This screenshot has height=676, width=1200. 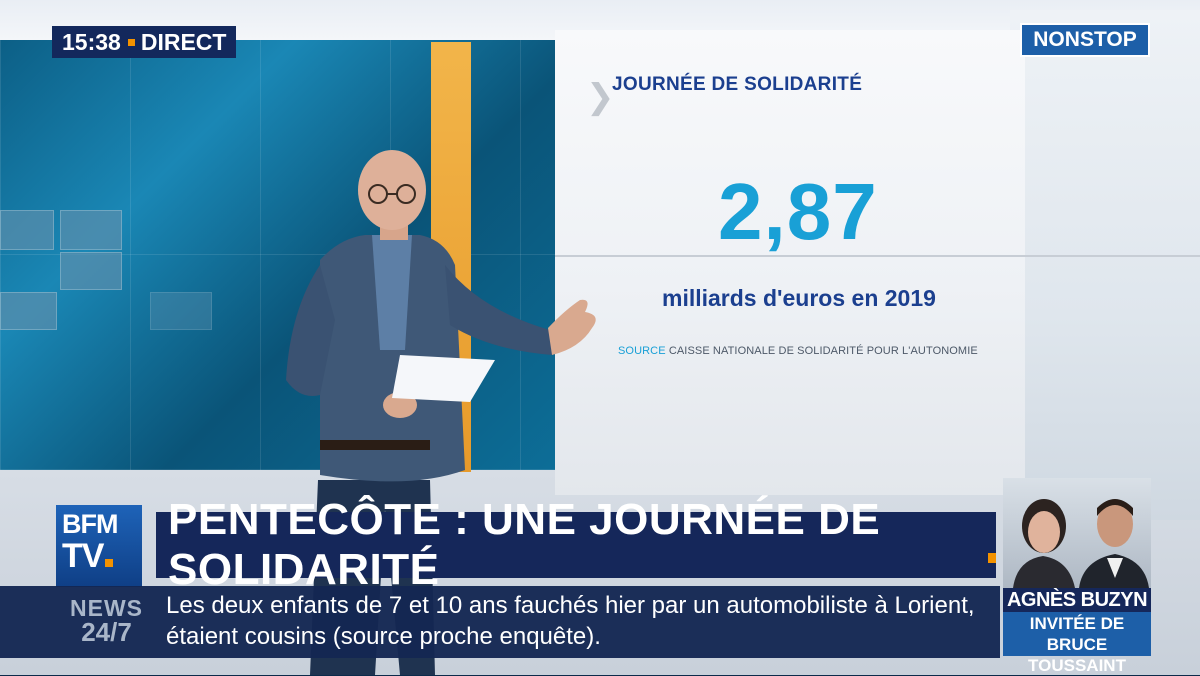 What do you see at coordinates (991, 558) in the screenshot?
I see `headline-square-icon` at bounding box center [991, 558].